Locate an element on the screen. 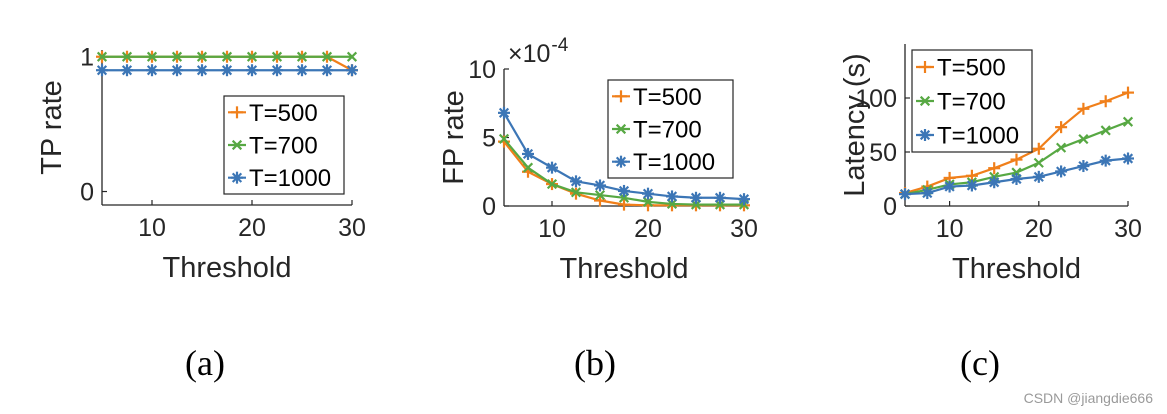 This screenshot has height=414, width=1167. legend-item-t-1000: T=1000 is located at coordinates (279, 178).